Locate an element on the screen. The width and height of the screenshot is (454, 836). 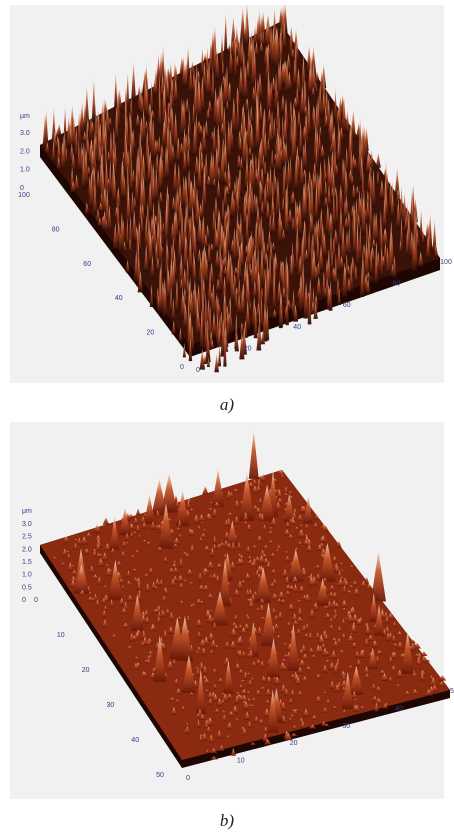
axis-label: 2.0 is located at coordinates (25, 151).